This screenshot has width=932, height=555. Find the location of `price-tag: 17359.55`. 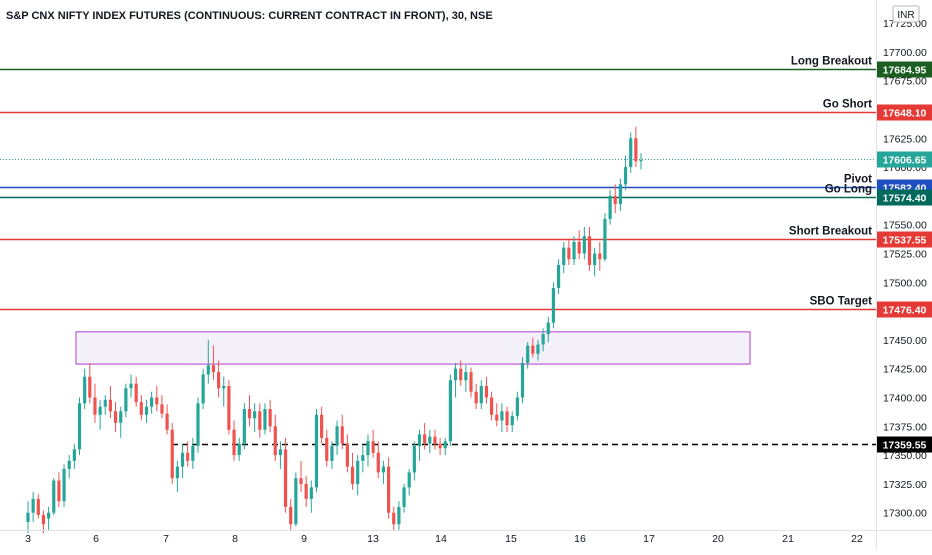

price-tag: 17359.55 is located at coordinates (904, 444).